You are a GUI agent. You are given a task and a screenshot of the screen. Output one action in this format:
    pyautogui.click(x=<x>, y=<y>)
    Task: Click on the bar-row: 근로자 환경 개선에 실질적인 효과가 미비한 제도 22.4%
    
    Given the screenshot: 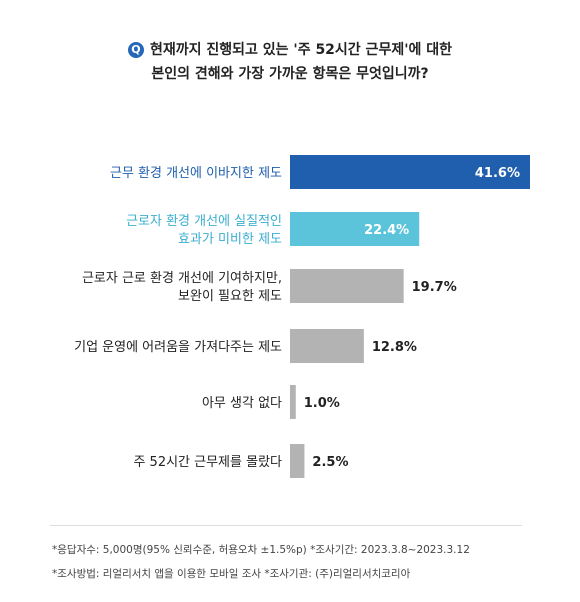 What is the action you would take?
    pyautogui.click(x=273, y=229)
    